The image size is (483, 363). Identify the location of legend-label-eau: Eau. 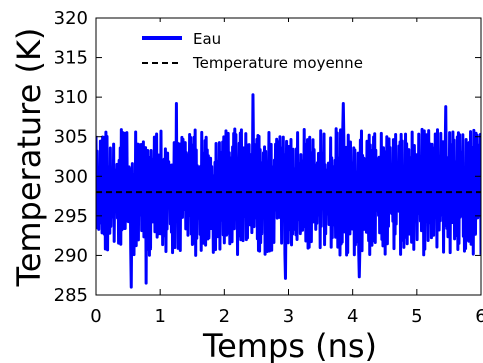
(207, 39).